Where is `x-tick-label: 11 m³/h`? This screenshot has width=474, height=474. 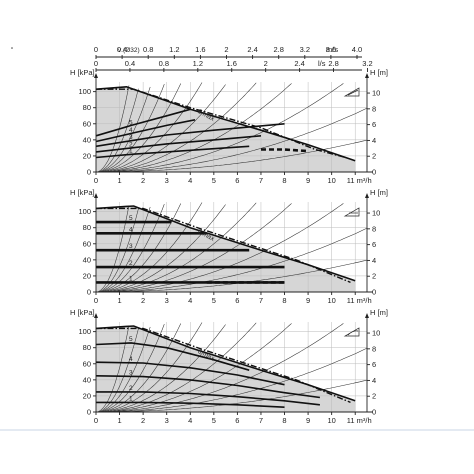
x-tick-label: 11 m³/h is located at coordinates (359, 300).